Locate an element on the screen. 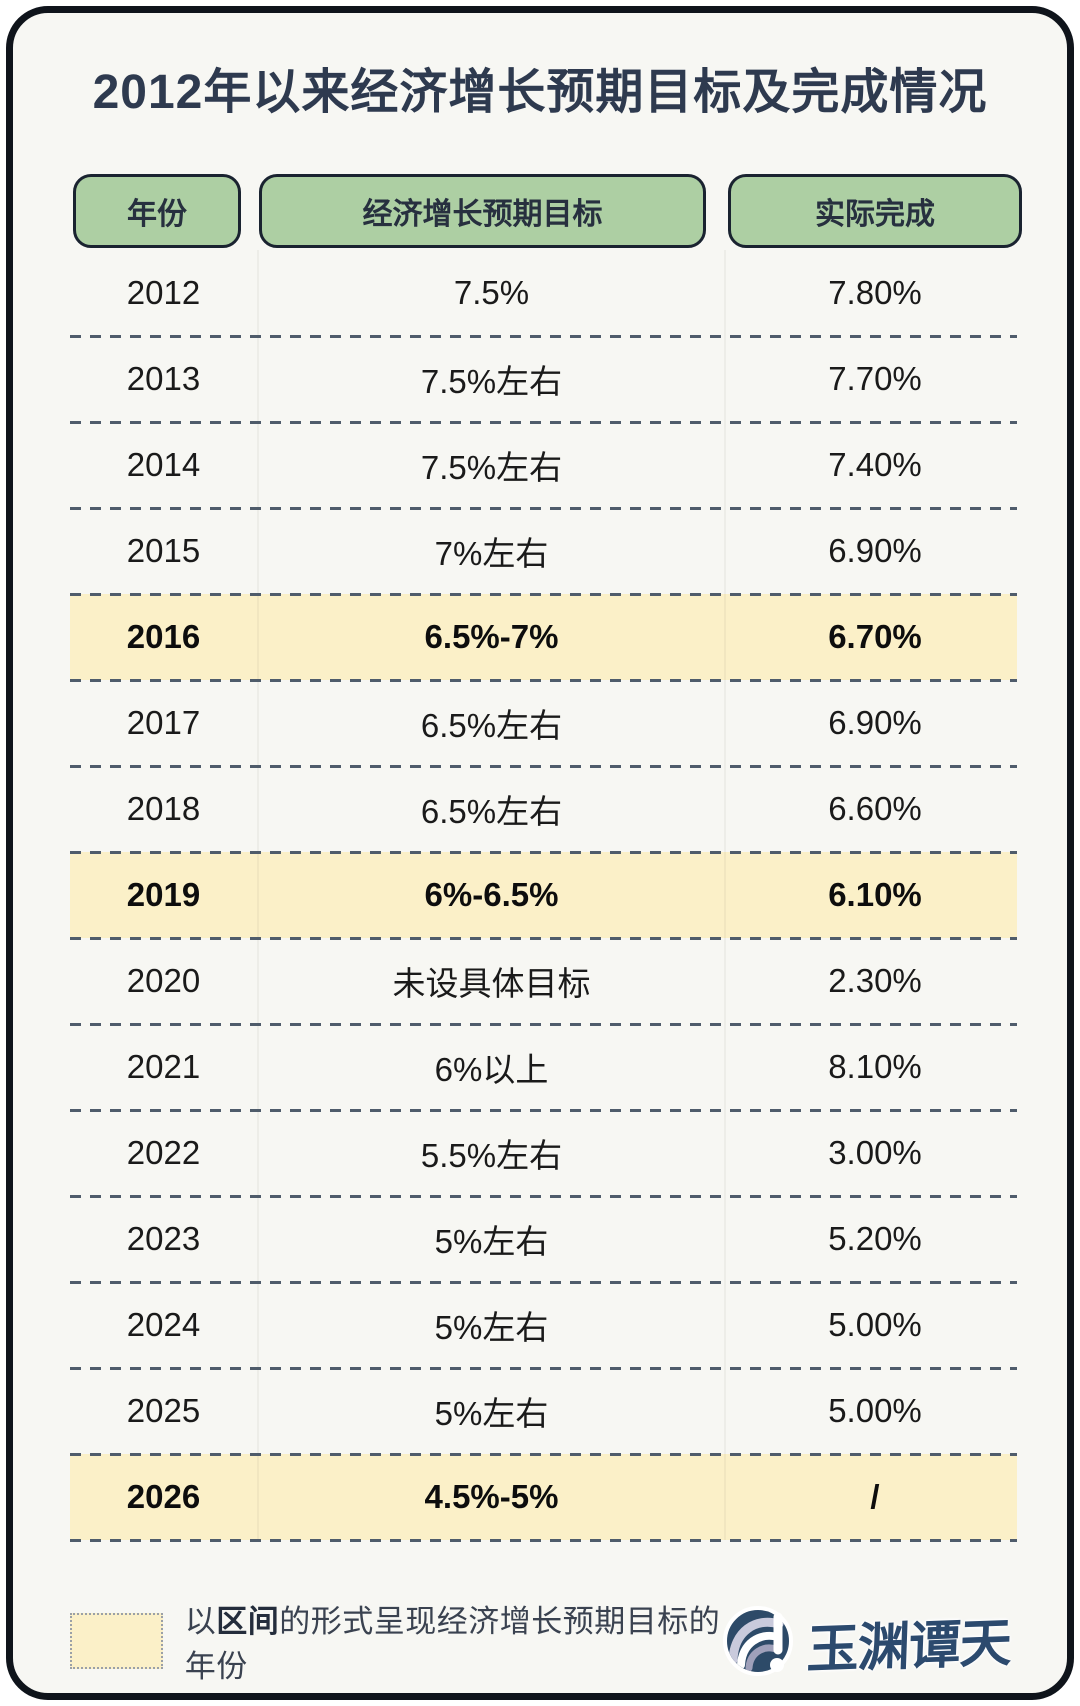 The image size is (1080, 1706). cell-target: 7.5% is located at coordinates (490, 293).